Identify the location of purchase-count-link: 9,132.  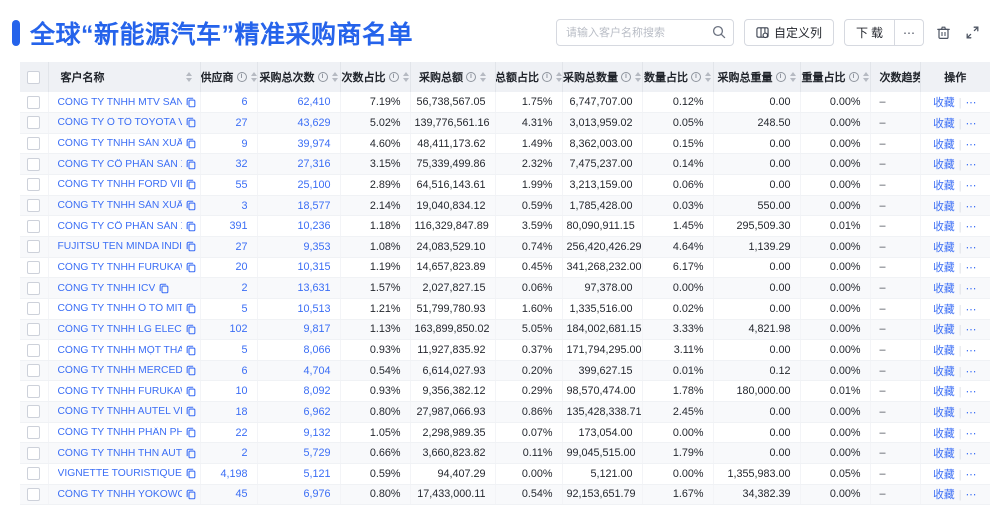
(317, 432).